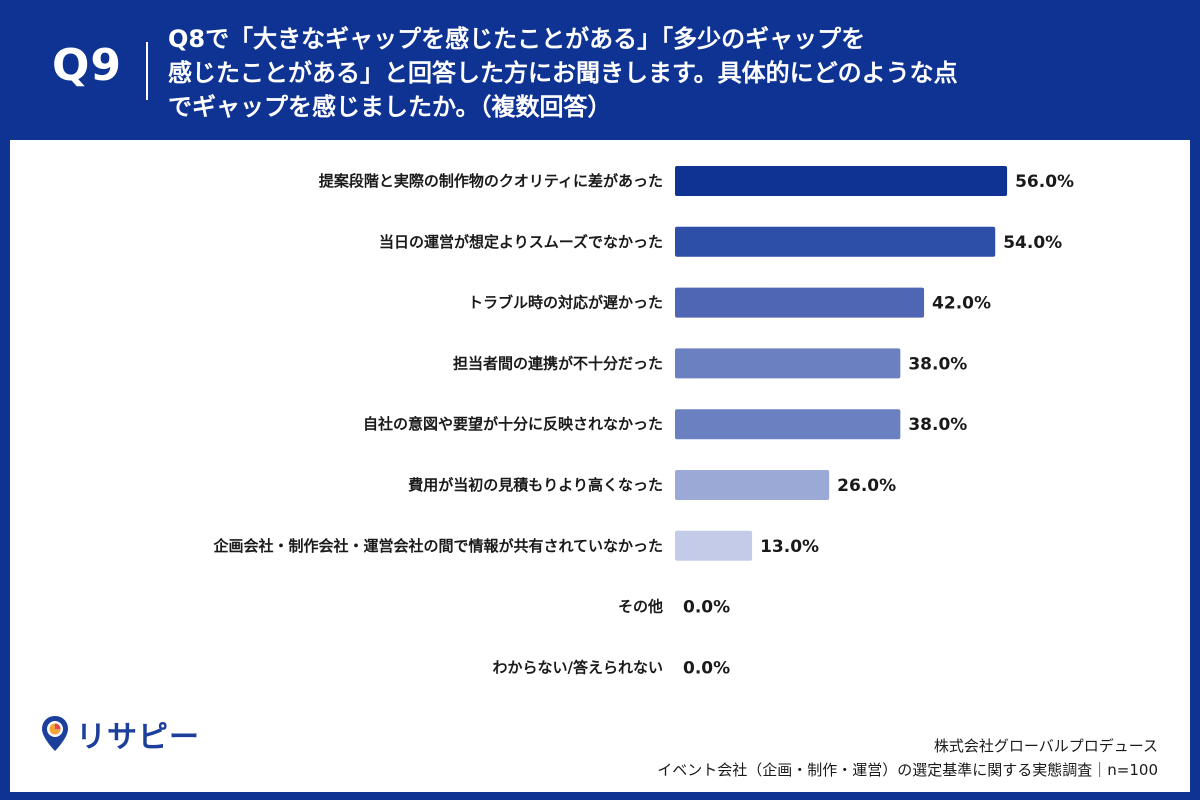 The height and width of the screenshot is (800, 1200). Describe the element at coordinates (558, 363) in the screenshot. I see `category-label: 担当者間の連携が不十分だった` at that location.